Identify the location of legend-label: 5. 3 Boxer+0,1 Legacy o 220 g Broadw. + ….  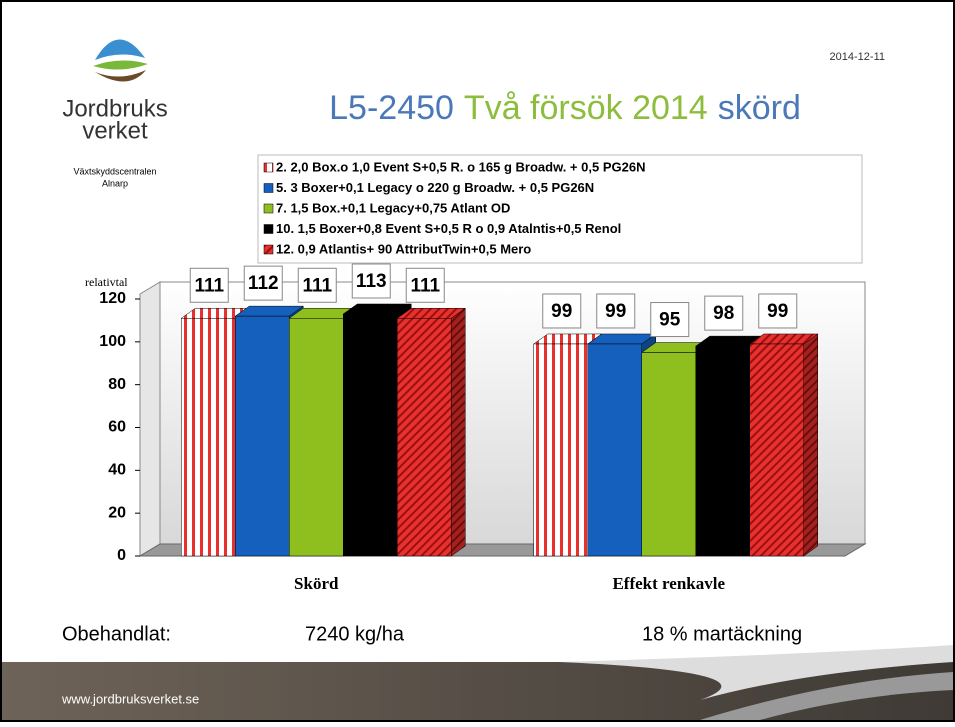
(435, 187).